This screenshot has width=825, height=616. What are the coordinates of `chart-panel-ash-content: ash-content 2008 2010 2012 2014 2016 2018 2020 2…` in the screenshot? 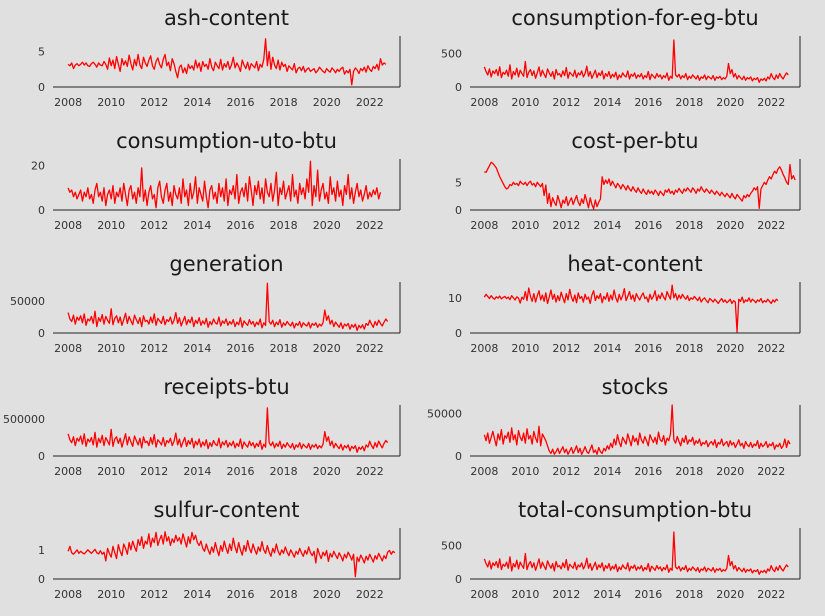 It's located at (219, 57).